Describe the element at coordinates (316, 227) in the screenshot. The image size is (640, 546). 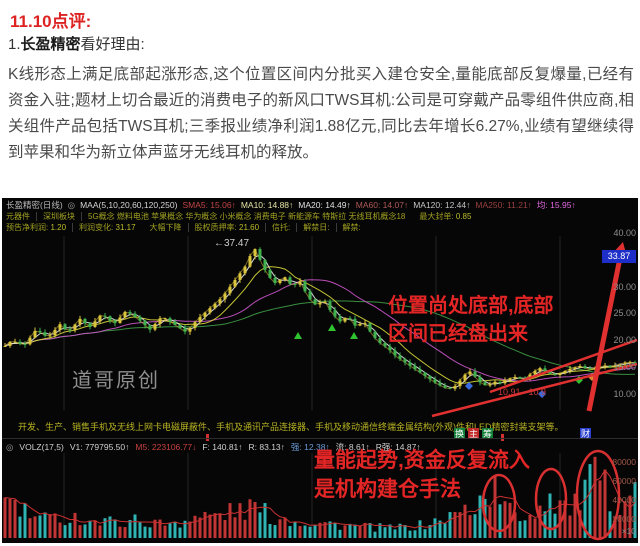
I see `unlock-date-label: 解禁日:` at that location.